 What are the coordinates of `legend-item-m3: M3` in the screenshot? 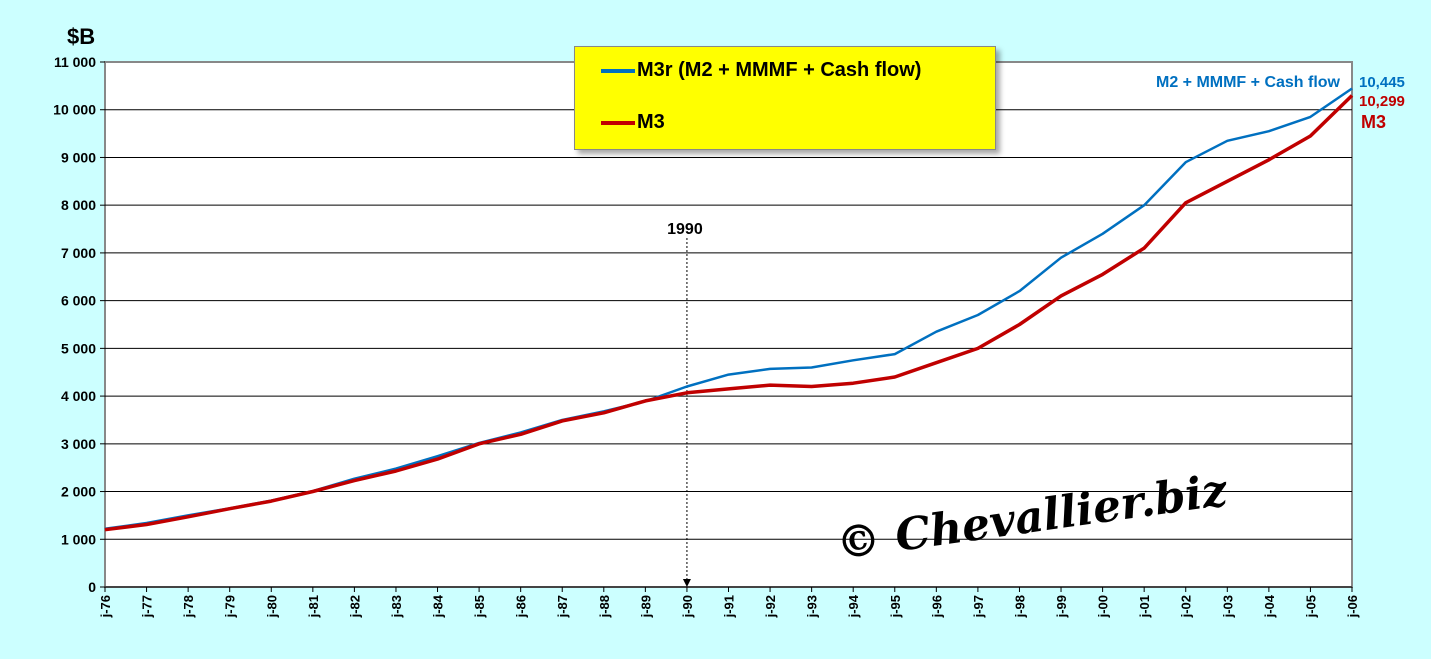 It's located at (633, 122).